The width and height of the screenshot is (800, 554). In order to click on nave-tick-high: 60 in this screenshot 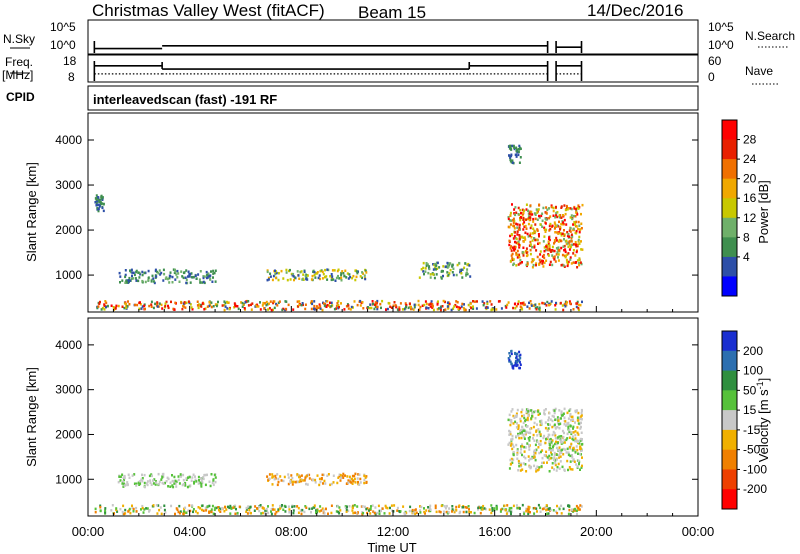, I will do `click(715, 61)`.